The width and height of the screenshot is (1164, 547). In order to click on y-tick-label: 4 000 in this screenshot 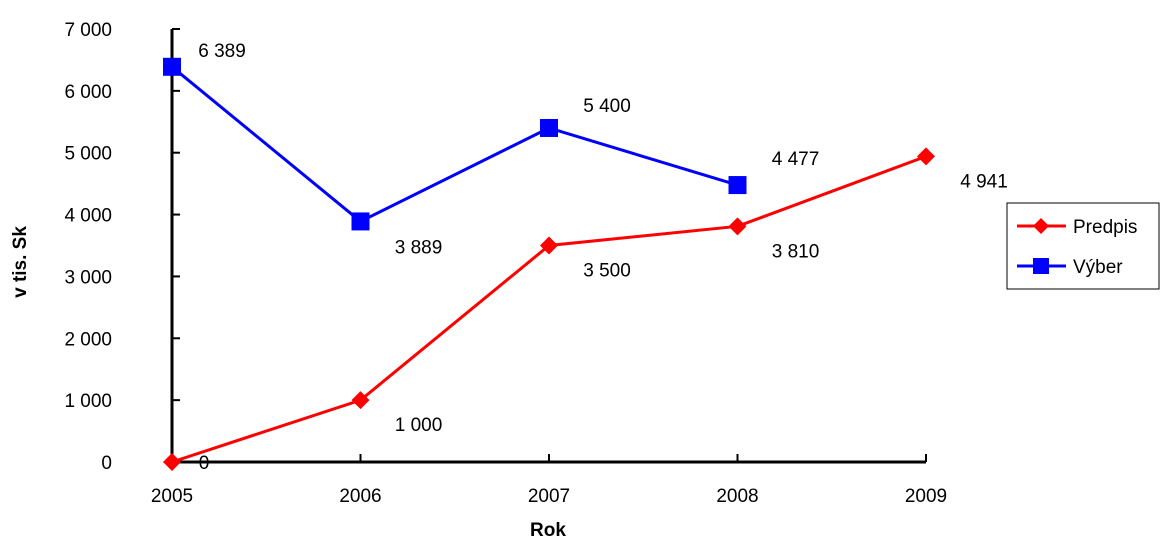, I will do `click(88, 216)`.